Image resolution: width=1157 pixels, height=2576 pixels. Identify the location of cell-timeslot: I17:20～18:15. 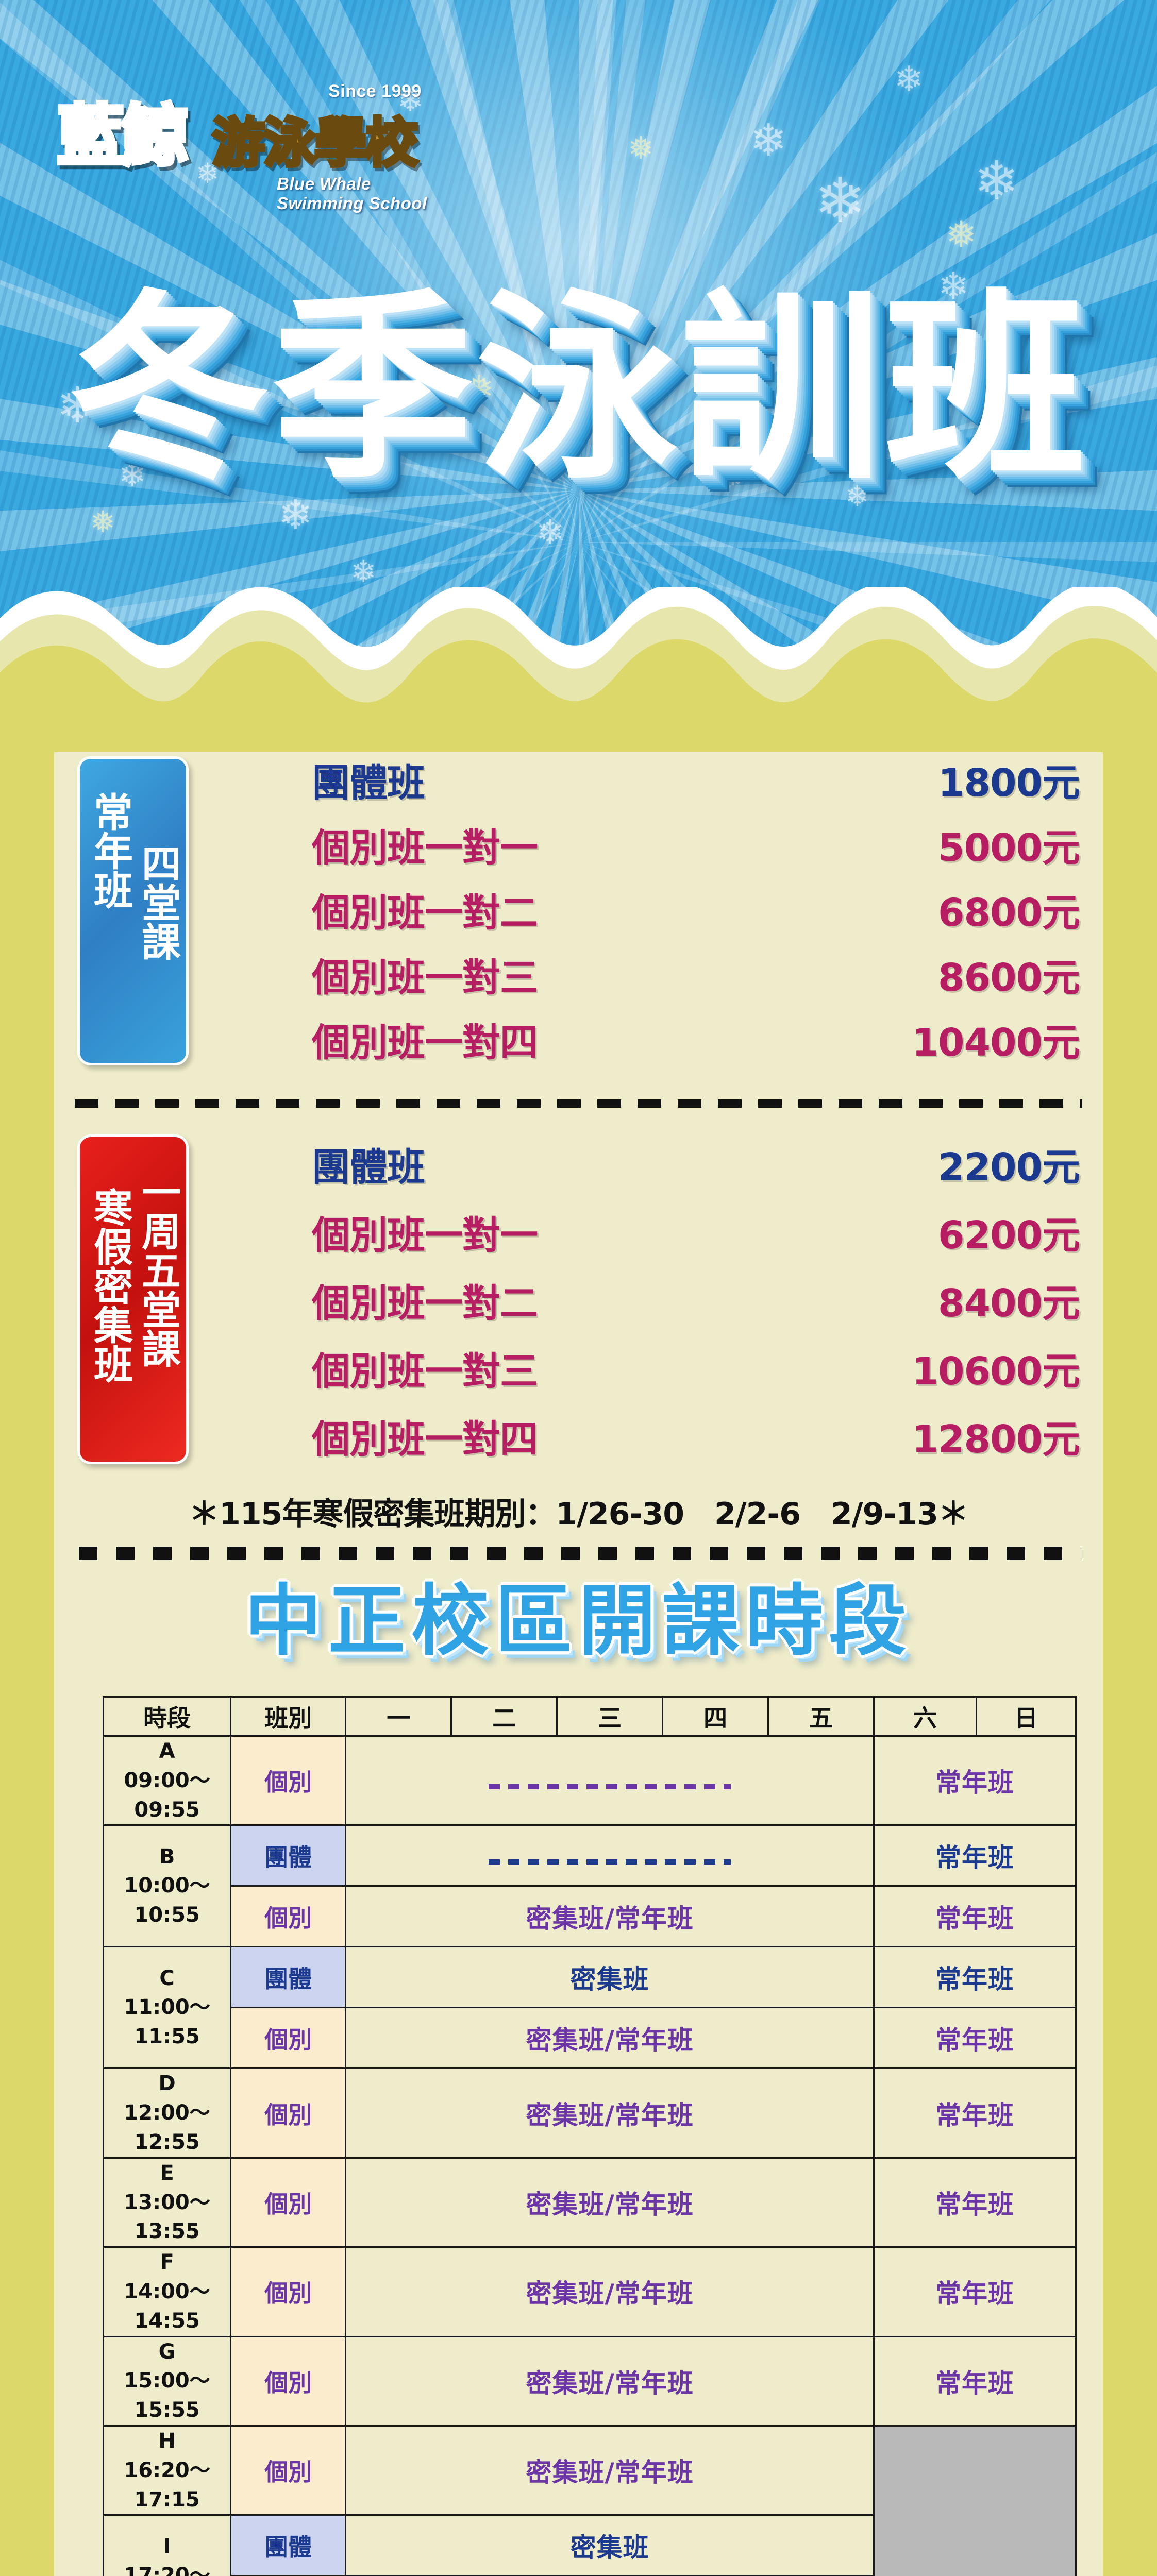
(167, 2545).